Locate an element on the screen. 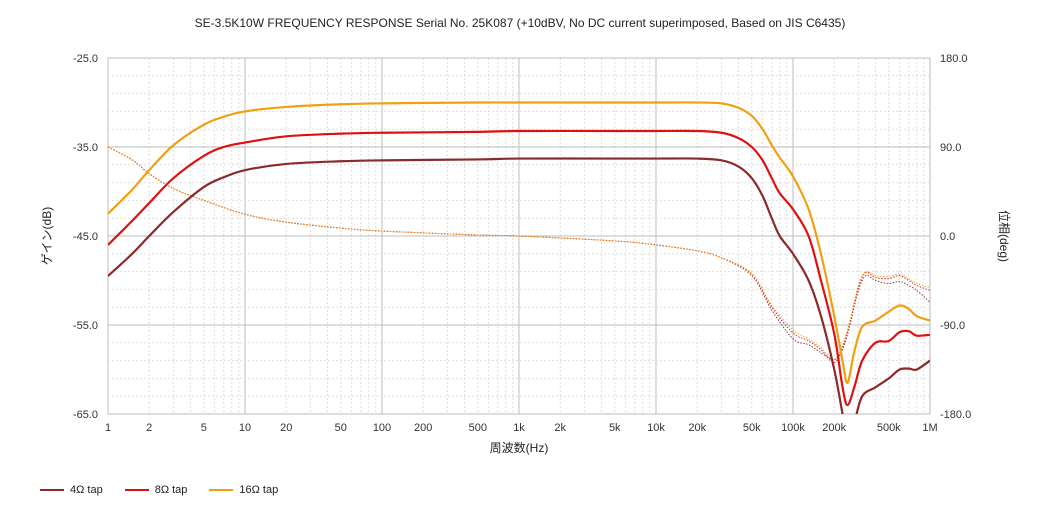 Image resolution: width=1040 pixels, height=520 pixels. x-tick-label: 100 is located at coordinates (382, 428).